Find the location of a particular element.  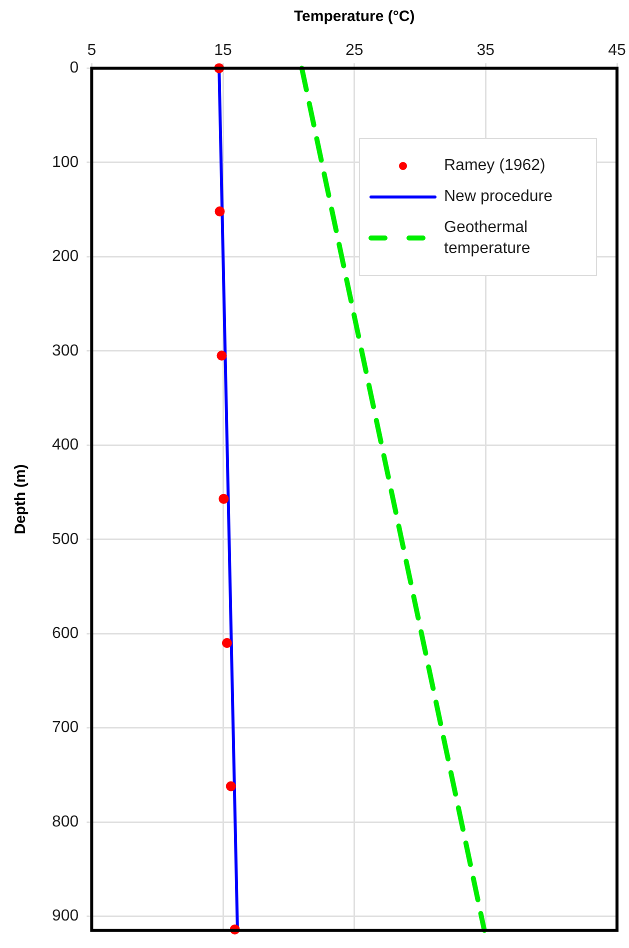

x-tick-label: 15 is located at coordinates (223, 51).